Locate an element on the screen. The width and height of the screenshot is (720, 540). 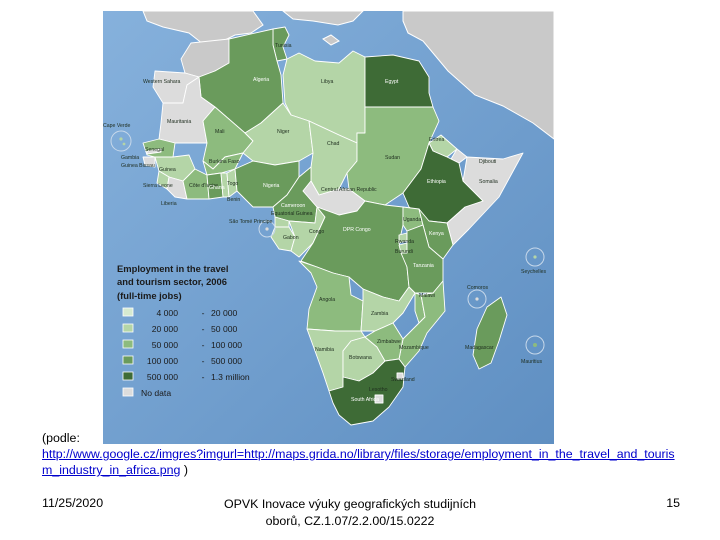
legend-item: 500 000 - 1.3 million is located at coordinates (186, 376).